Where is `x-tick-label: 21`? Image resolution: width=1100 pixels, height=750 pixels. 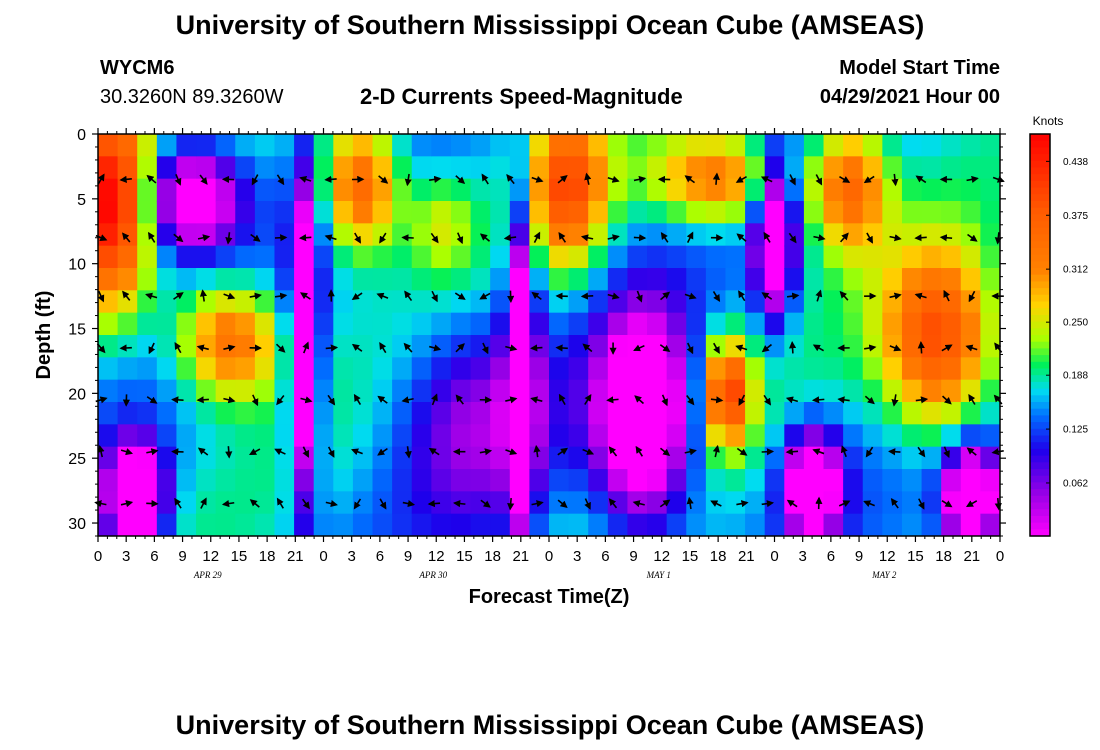 x-tick-label: 21 is located at coordinates (971, 556).